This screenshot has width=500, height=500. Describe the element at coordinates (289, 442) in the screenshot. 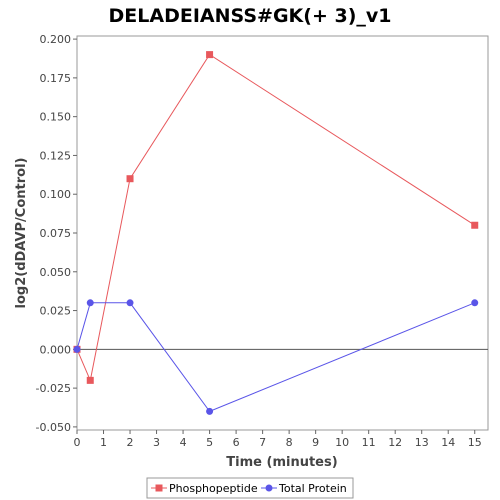

I see `x-tick-label: 8` at that location.